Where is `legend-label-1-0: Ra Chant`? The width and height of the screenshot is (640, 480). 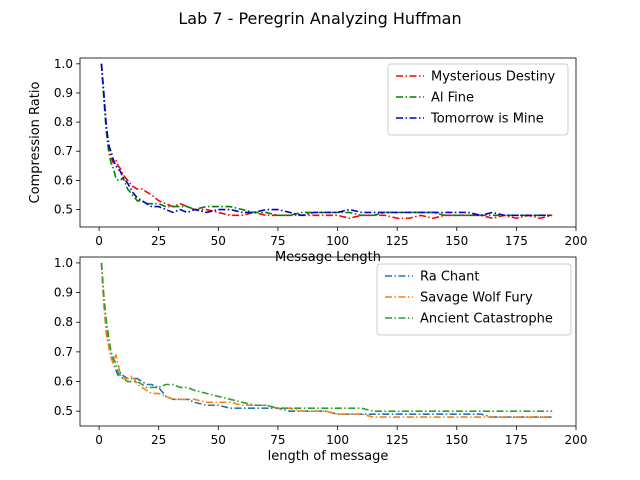
legend-label-1-0: Ra Chant is located at coordinates (449, 277).